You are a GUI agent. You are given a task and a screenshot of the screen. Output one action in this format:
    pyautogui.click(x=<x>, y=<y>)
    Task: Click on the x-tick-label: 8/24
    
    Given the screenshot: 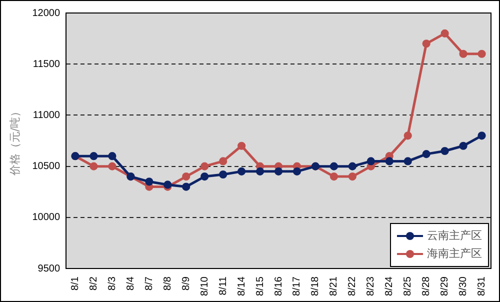 What is the action you would take?
    pyautogui.click(x=390, y=286)
    